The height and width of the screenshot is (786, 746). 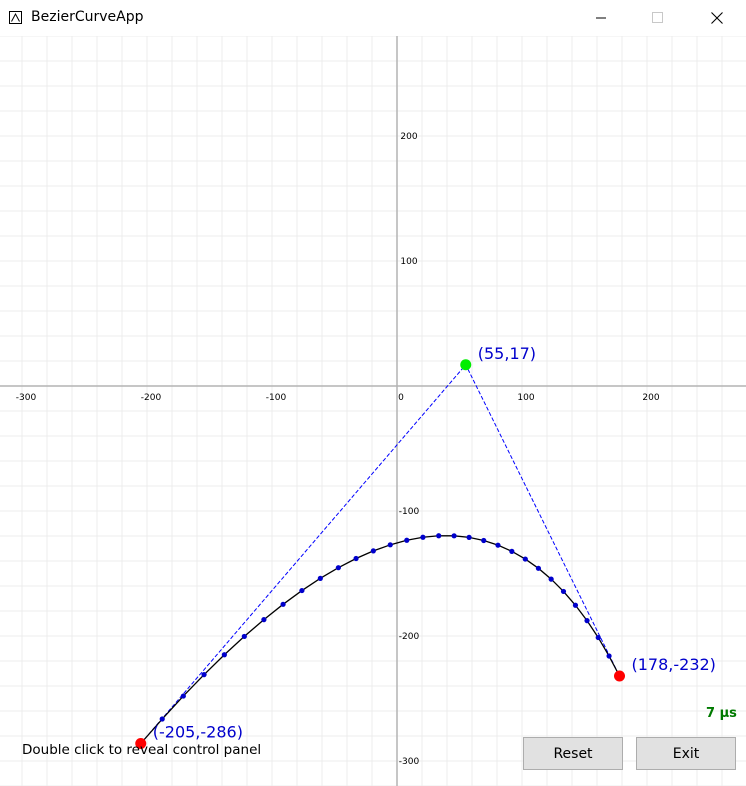 What do you see at coordinates (373, 18) in the screenshot?
I see `title-bar: BezierCurveApp` at bounding box center [373, 18].